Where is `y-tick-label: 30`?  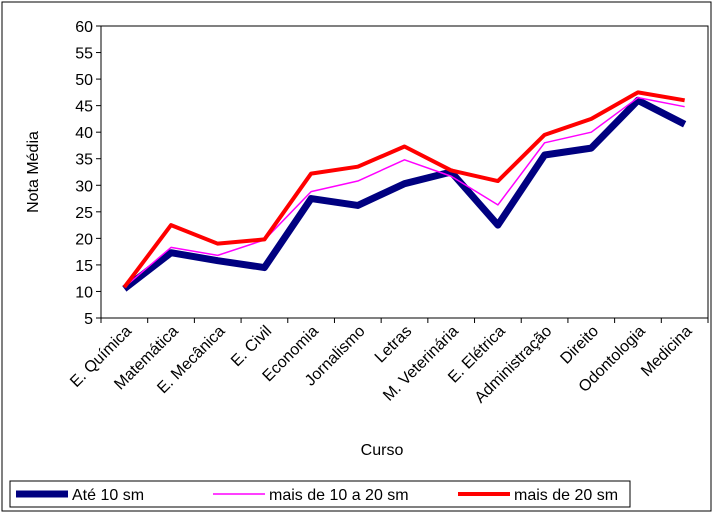
y-tick-label: 30 is located at coordinates (84, 186).